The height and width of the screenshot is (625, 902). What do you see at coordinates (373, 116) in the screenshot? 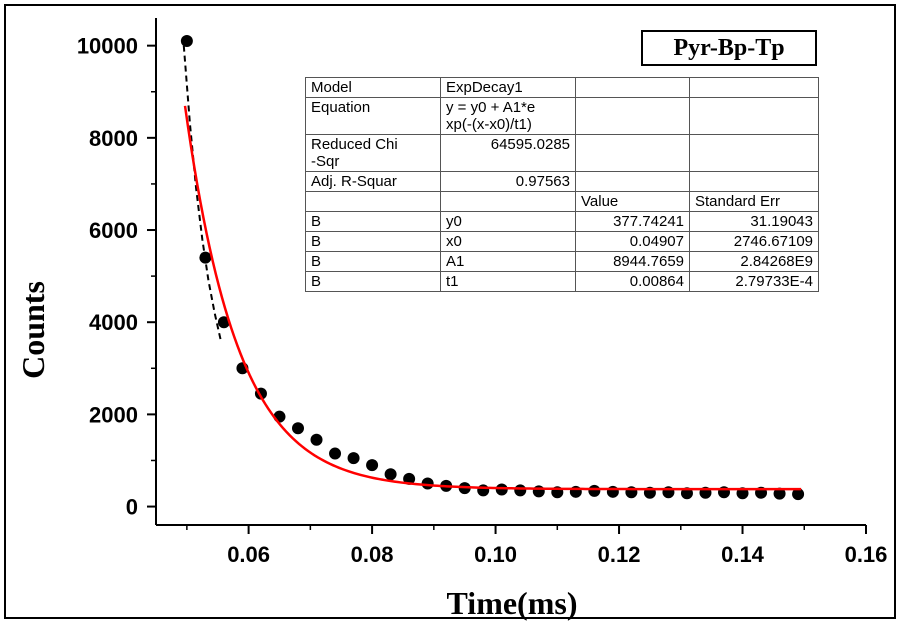
I see `fit-table-cell: Equation` at bounding box center [373, 116].